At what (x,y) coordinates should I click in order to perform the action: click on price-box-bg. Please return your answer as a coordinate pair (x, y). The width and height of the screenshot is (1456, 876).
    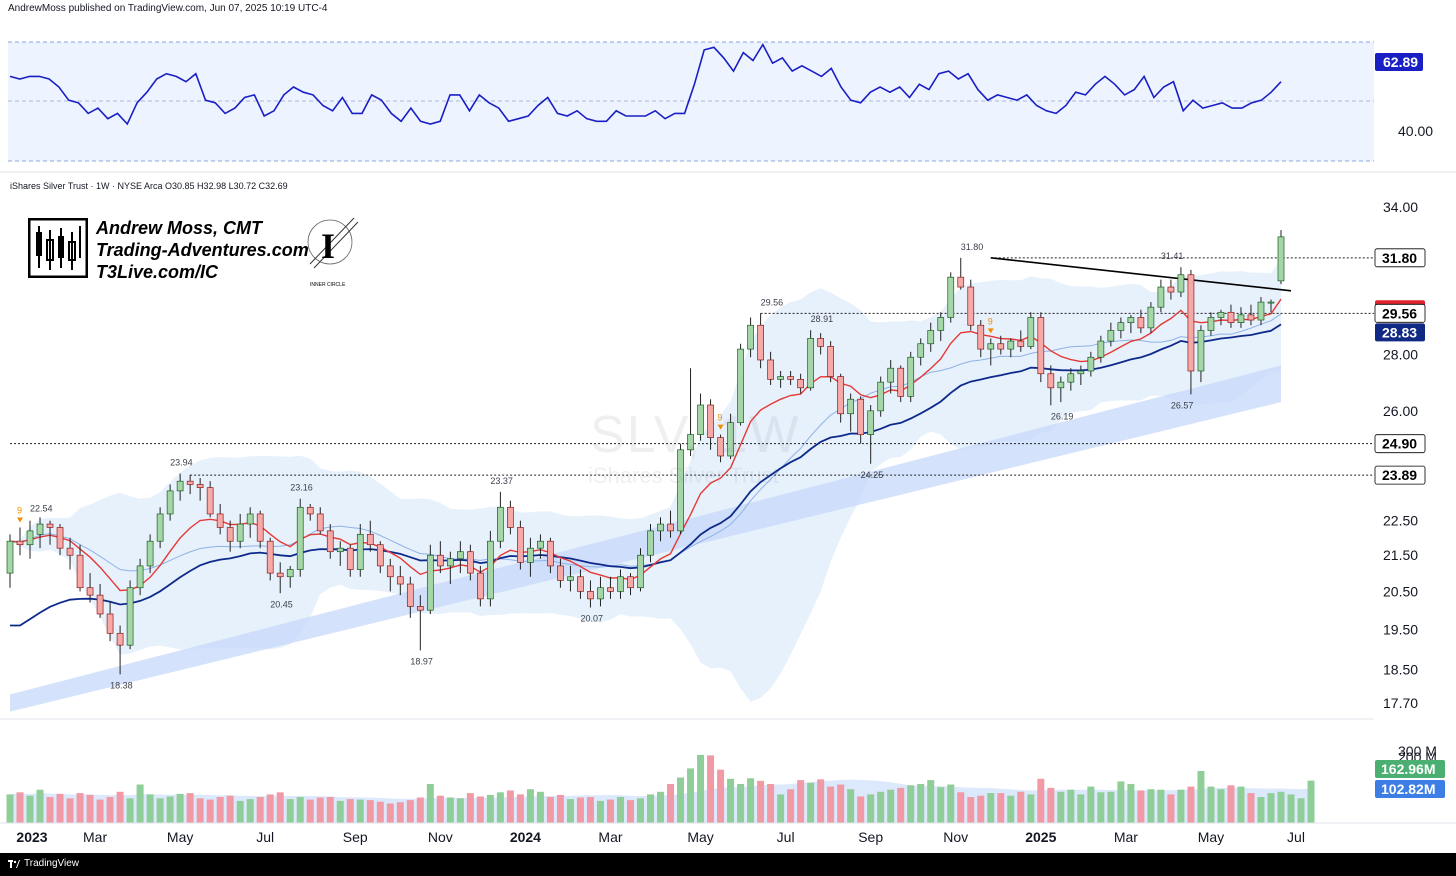
    Looking at the image, I should click on (1400, 444).